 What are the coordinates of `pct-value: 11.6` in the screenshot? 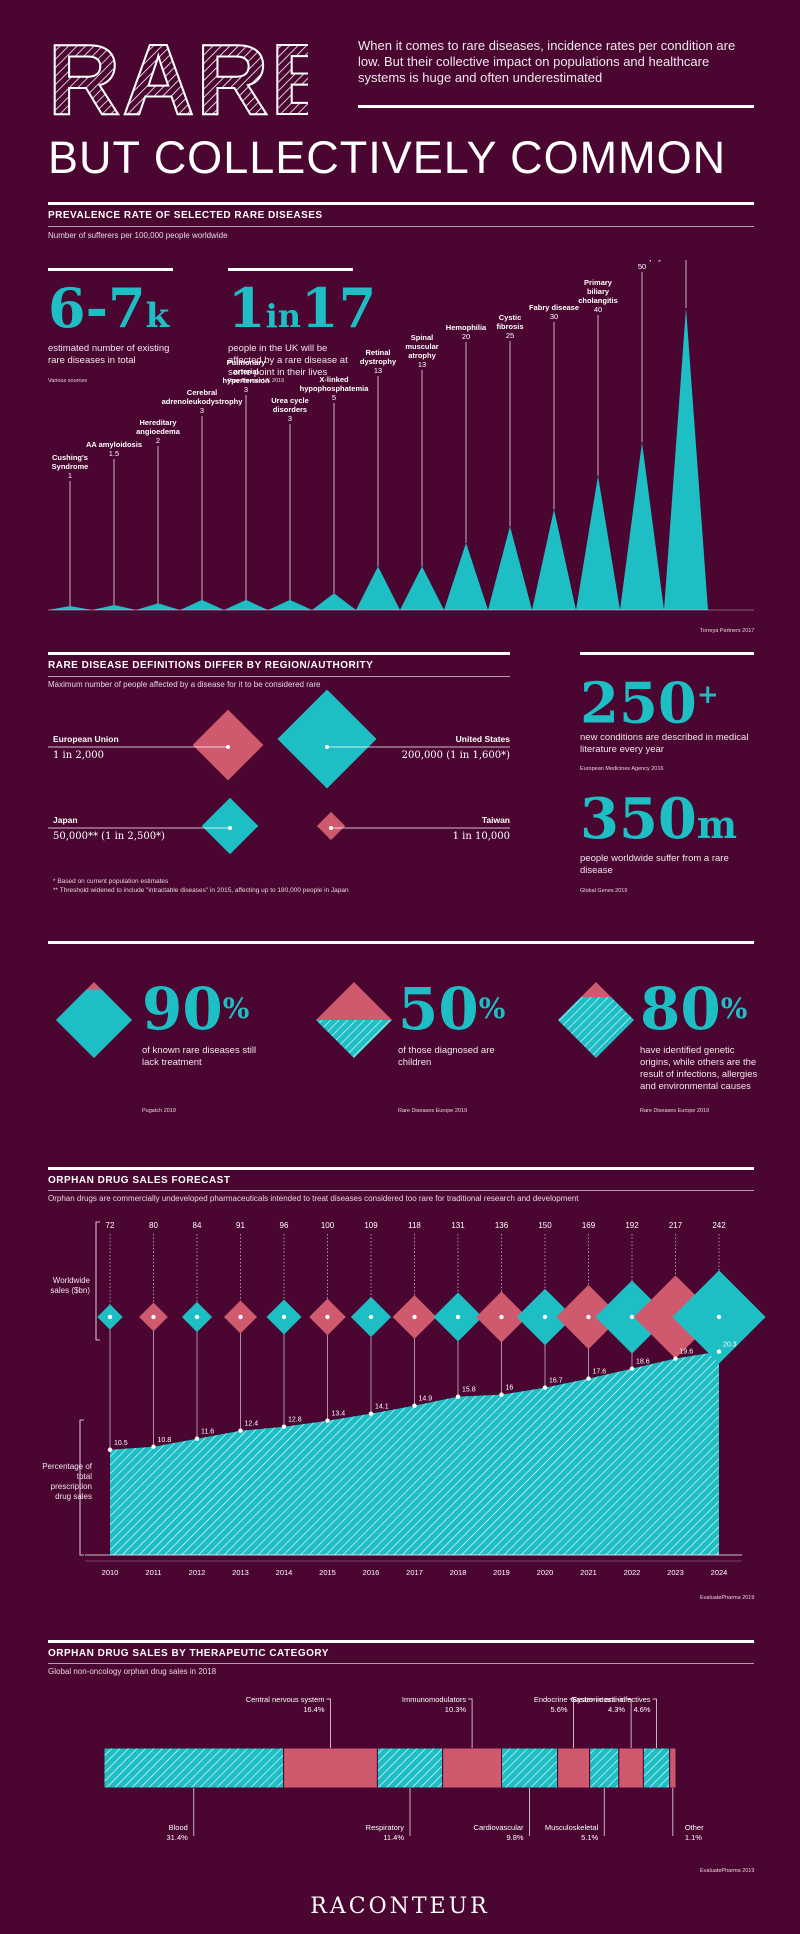 It's located at (207, 1432).